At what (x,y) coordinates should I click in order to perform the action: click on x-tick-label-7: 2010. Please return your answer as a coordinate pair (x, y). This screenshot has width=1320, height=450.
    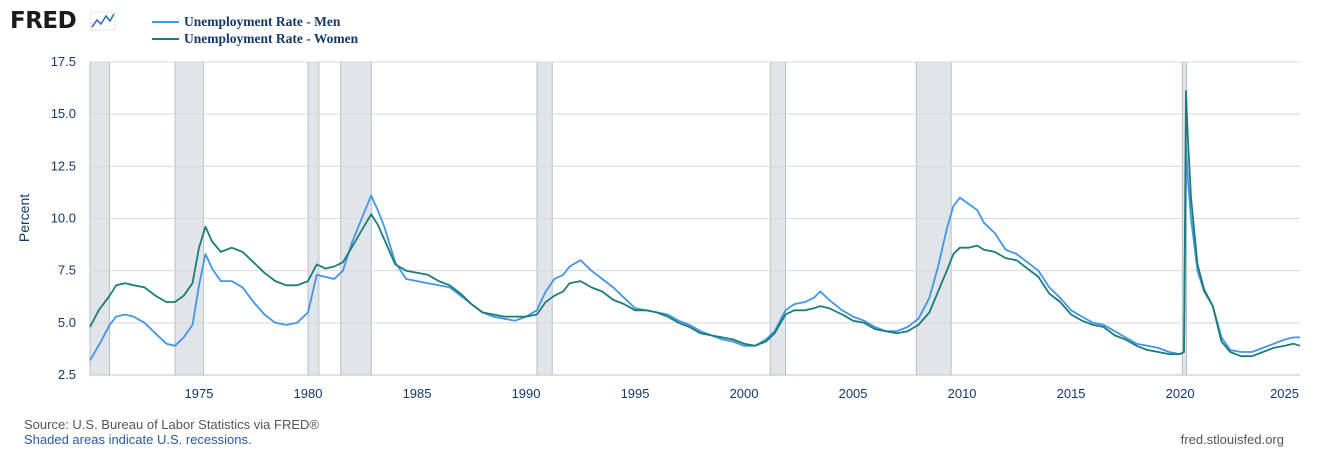
    Looking at the image, I should click on (962, 393).